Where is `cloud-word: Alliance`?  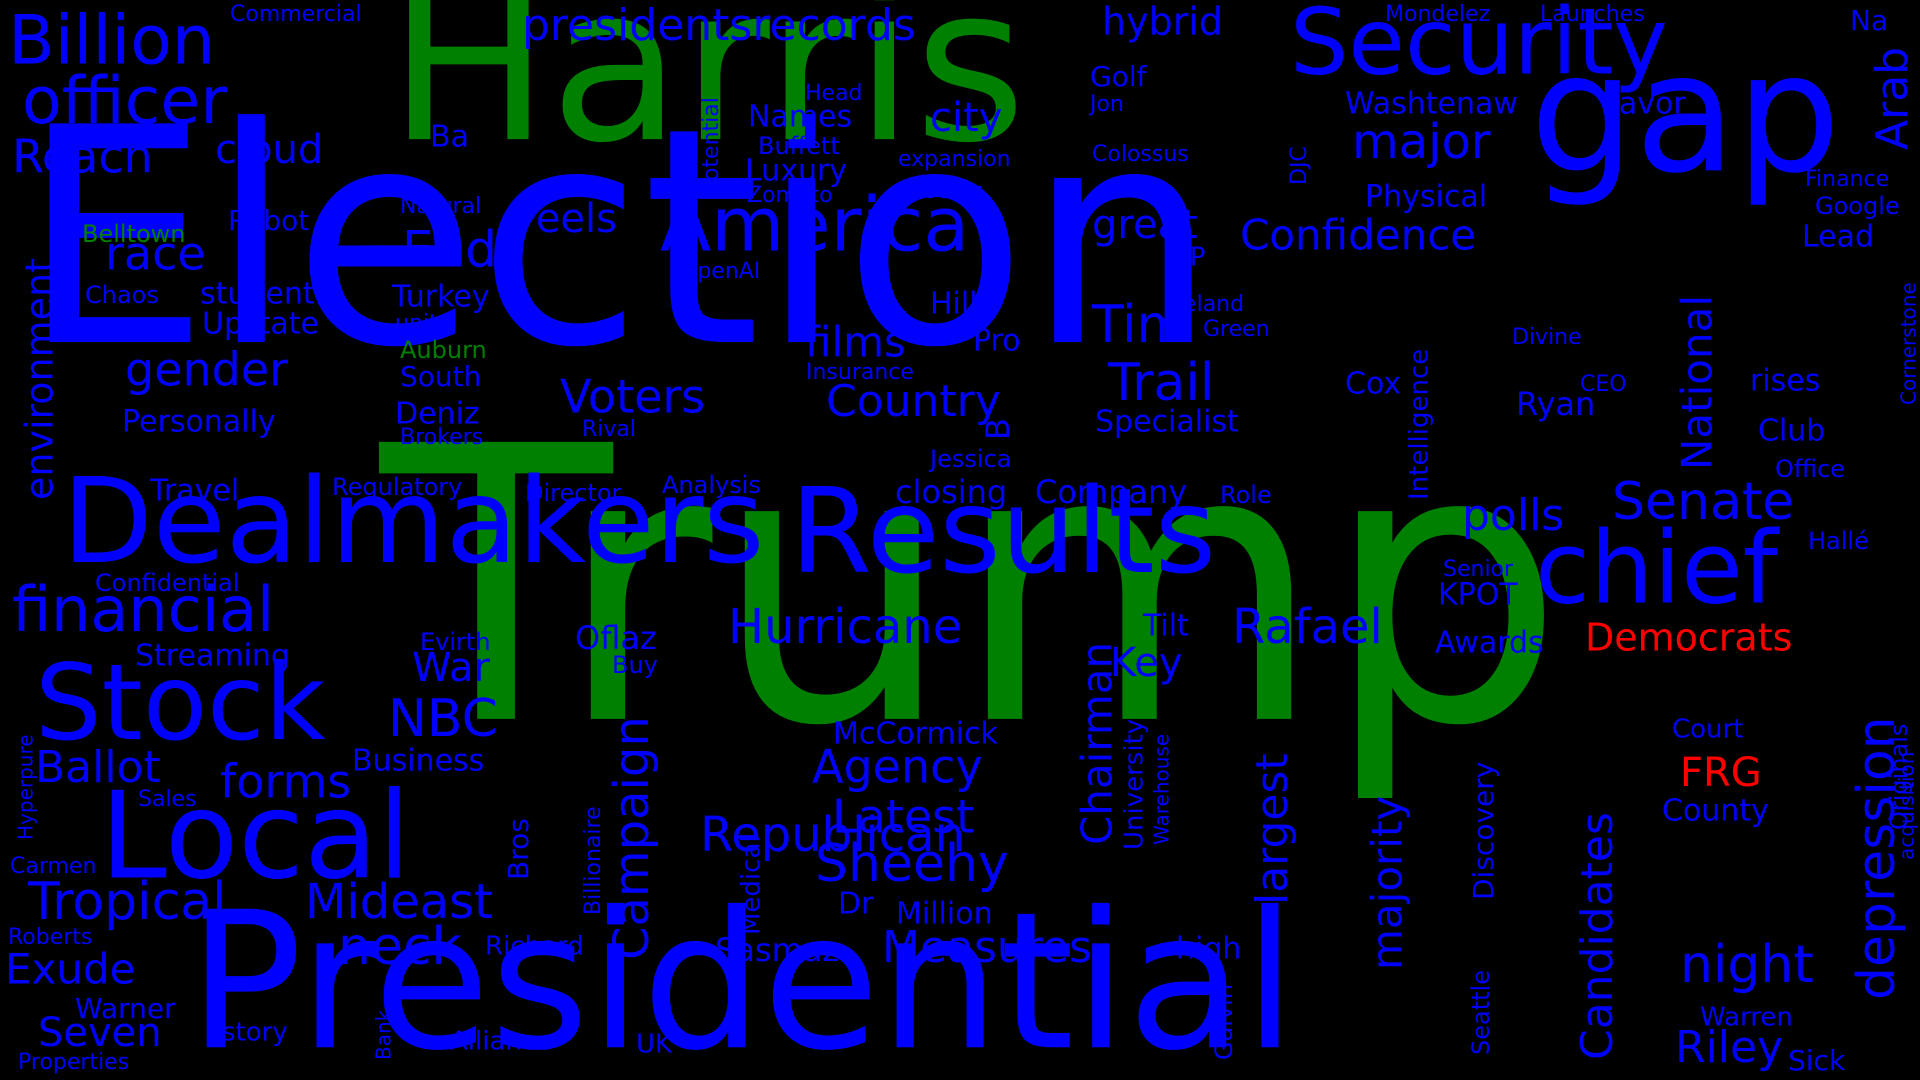
cloud-word: Alliance is located at coordinates (501, 1042).